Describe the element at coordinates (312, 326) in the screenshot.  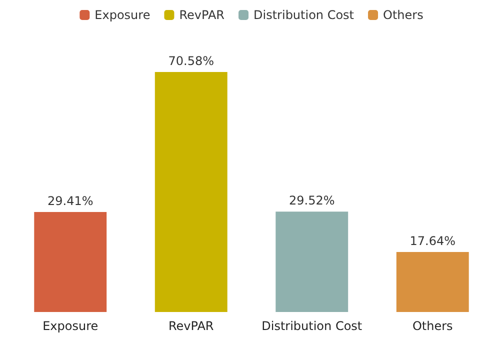
I see `x-tick-label: Distribution Cost` at that location.